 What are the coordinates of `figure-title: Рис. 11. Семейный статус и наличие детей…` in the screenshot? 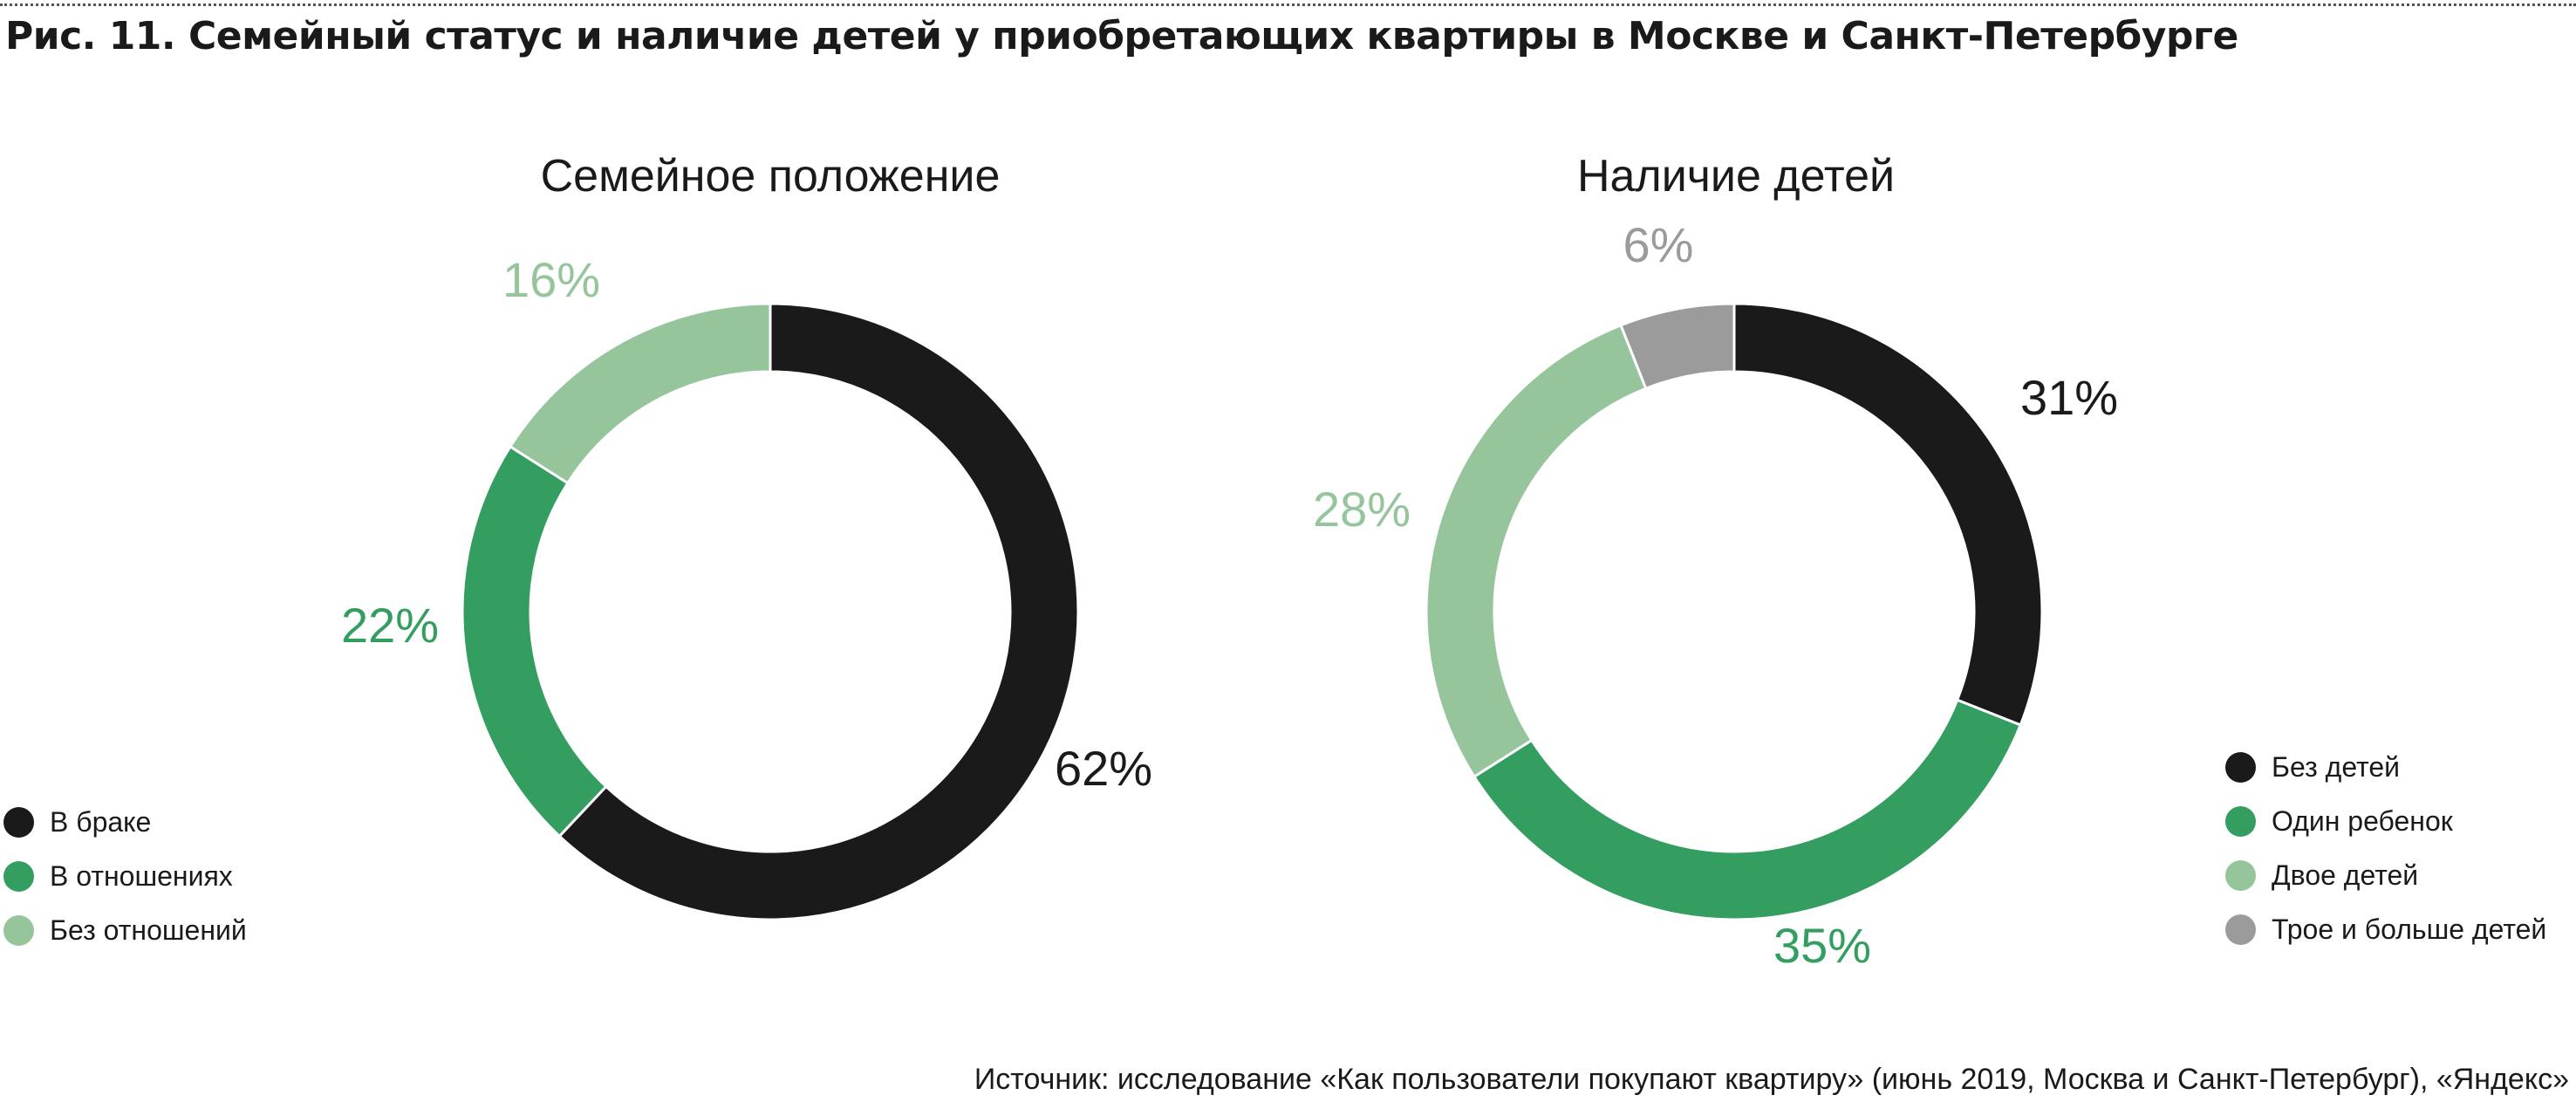 It's located at (1121, 36).